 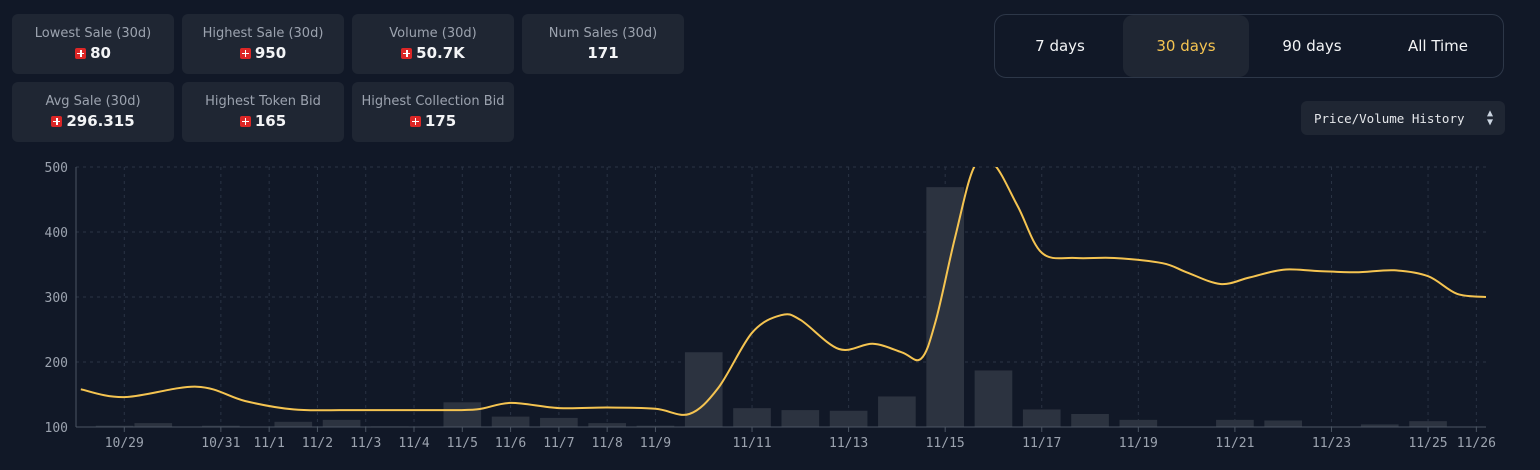 What do you see at coordinates (263, 101) in the screenshot?
I see `stat-label: Highest Token Bid` at bounding box center [263, 101].